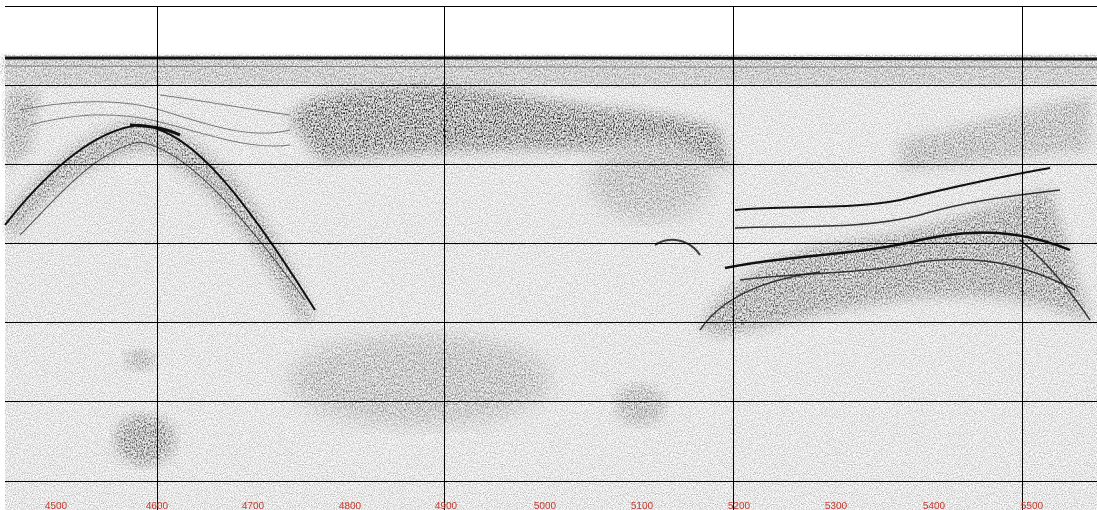  What do you see at coordinates (836, 505) in the screenshot?
I see `shot-label: 5300` at bounding box center [836, 505].